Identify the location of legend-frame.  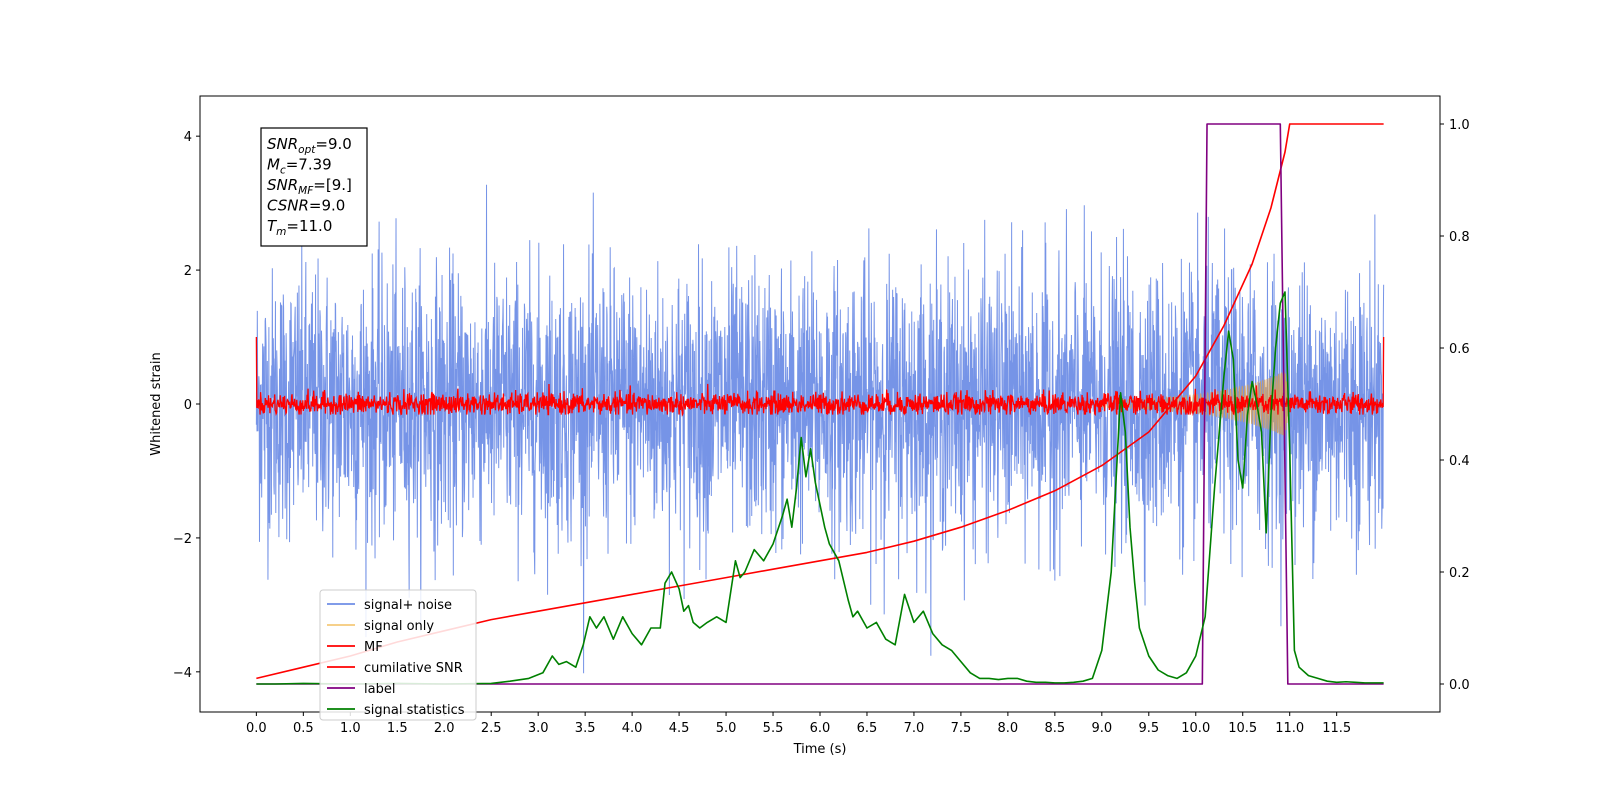
(398, 655).